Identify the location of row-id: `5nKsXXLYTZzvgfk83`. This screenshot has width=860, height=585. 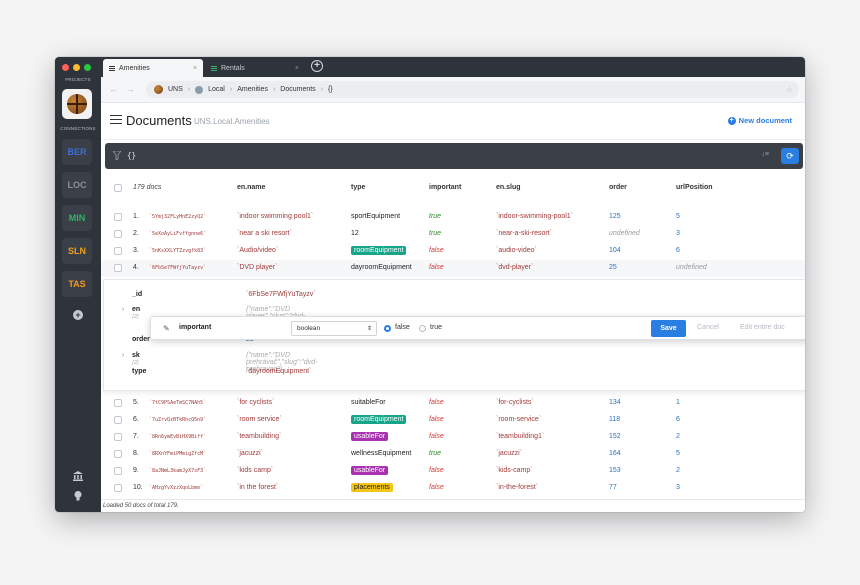
(178, 251).